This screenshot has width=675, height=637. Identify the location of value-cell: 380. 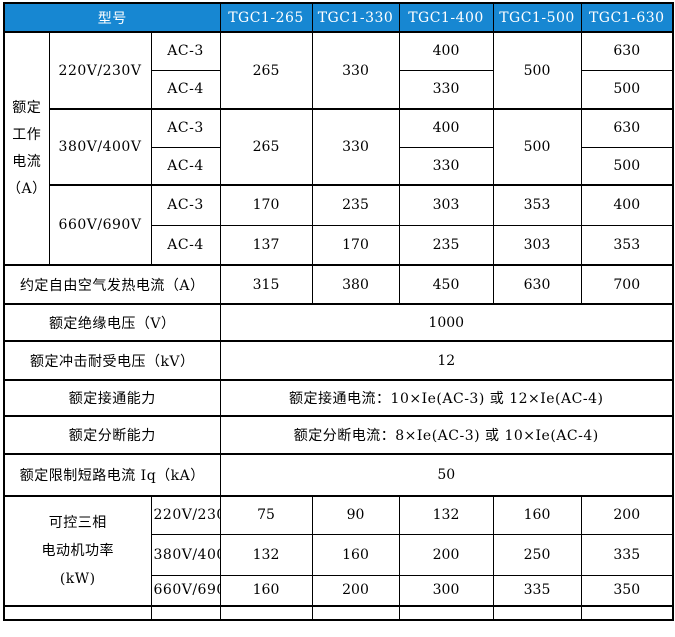
(355, 284).